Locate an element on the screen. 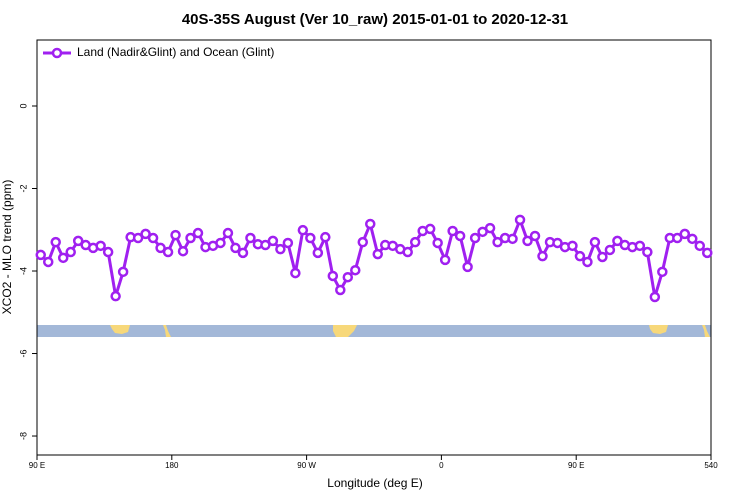  y-tick-label: -4 is located at coordinates (23, 271).